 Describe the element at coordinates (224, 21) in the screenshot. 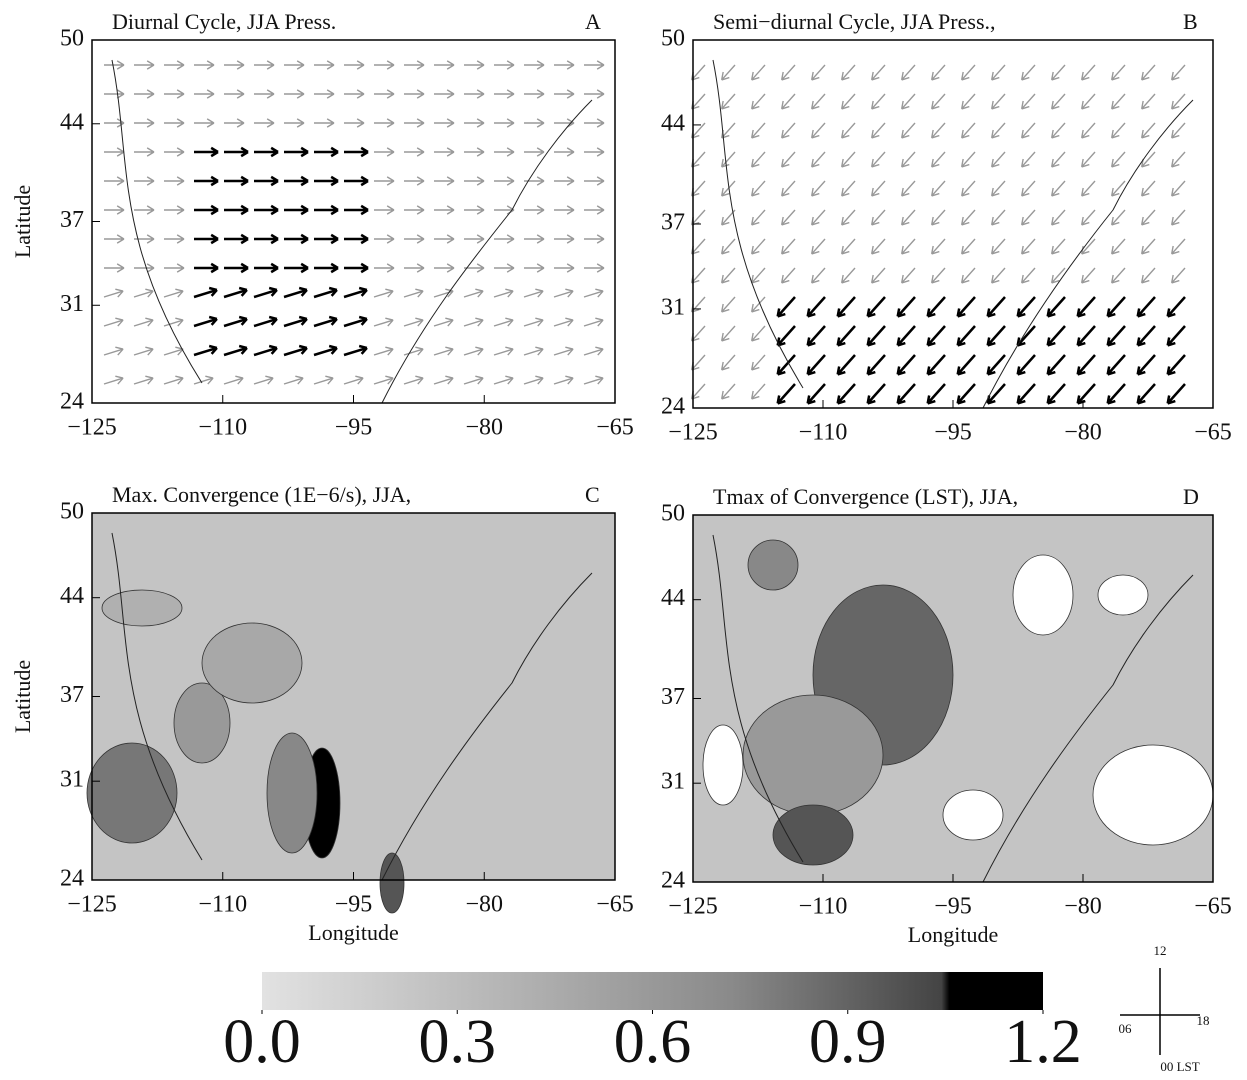

I see `panel-title: Diurnal Cycle, JJA Press.` at that location.